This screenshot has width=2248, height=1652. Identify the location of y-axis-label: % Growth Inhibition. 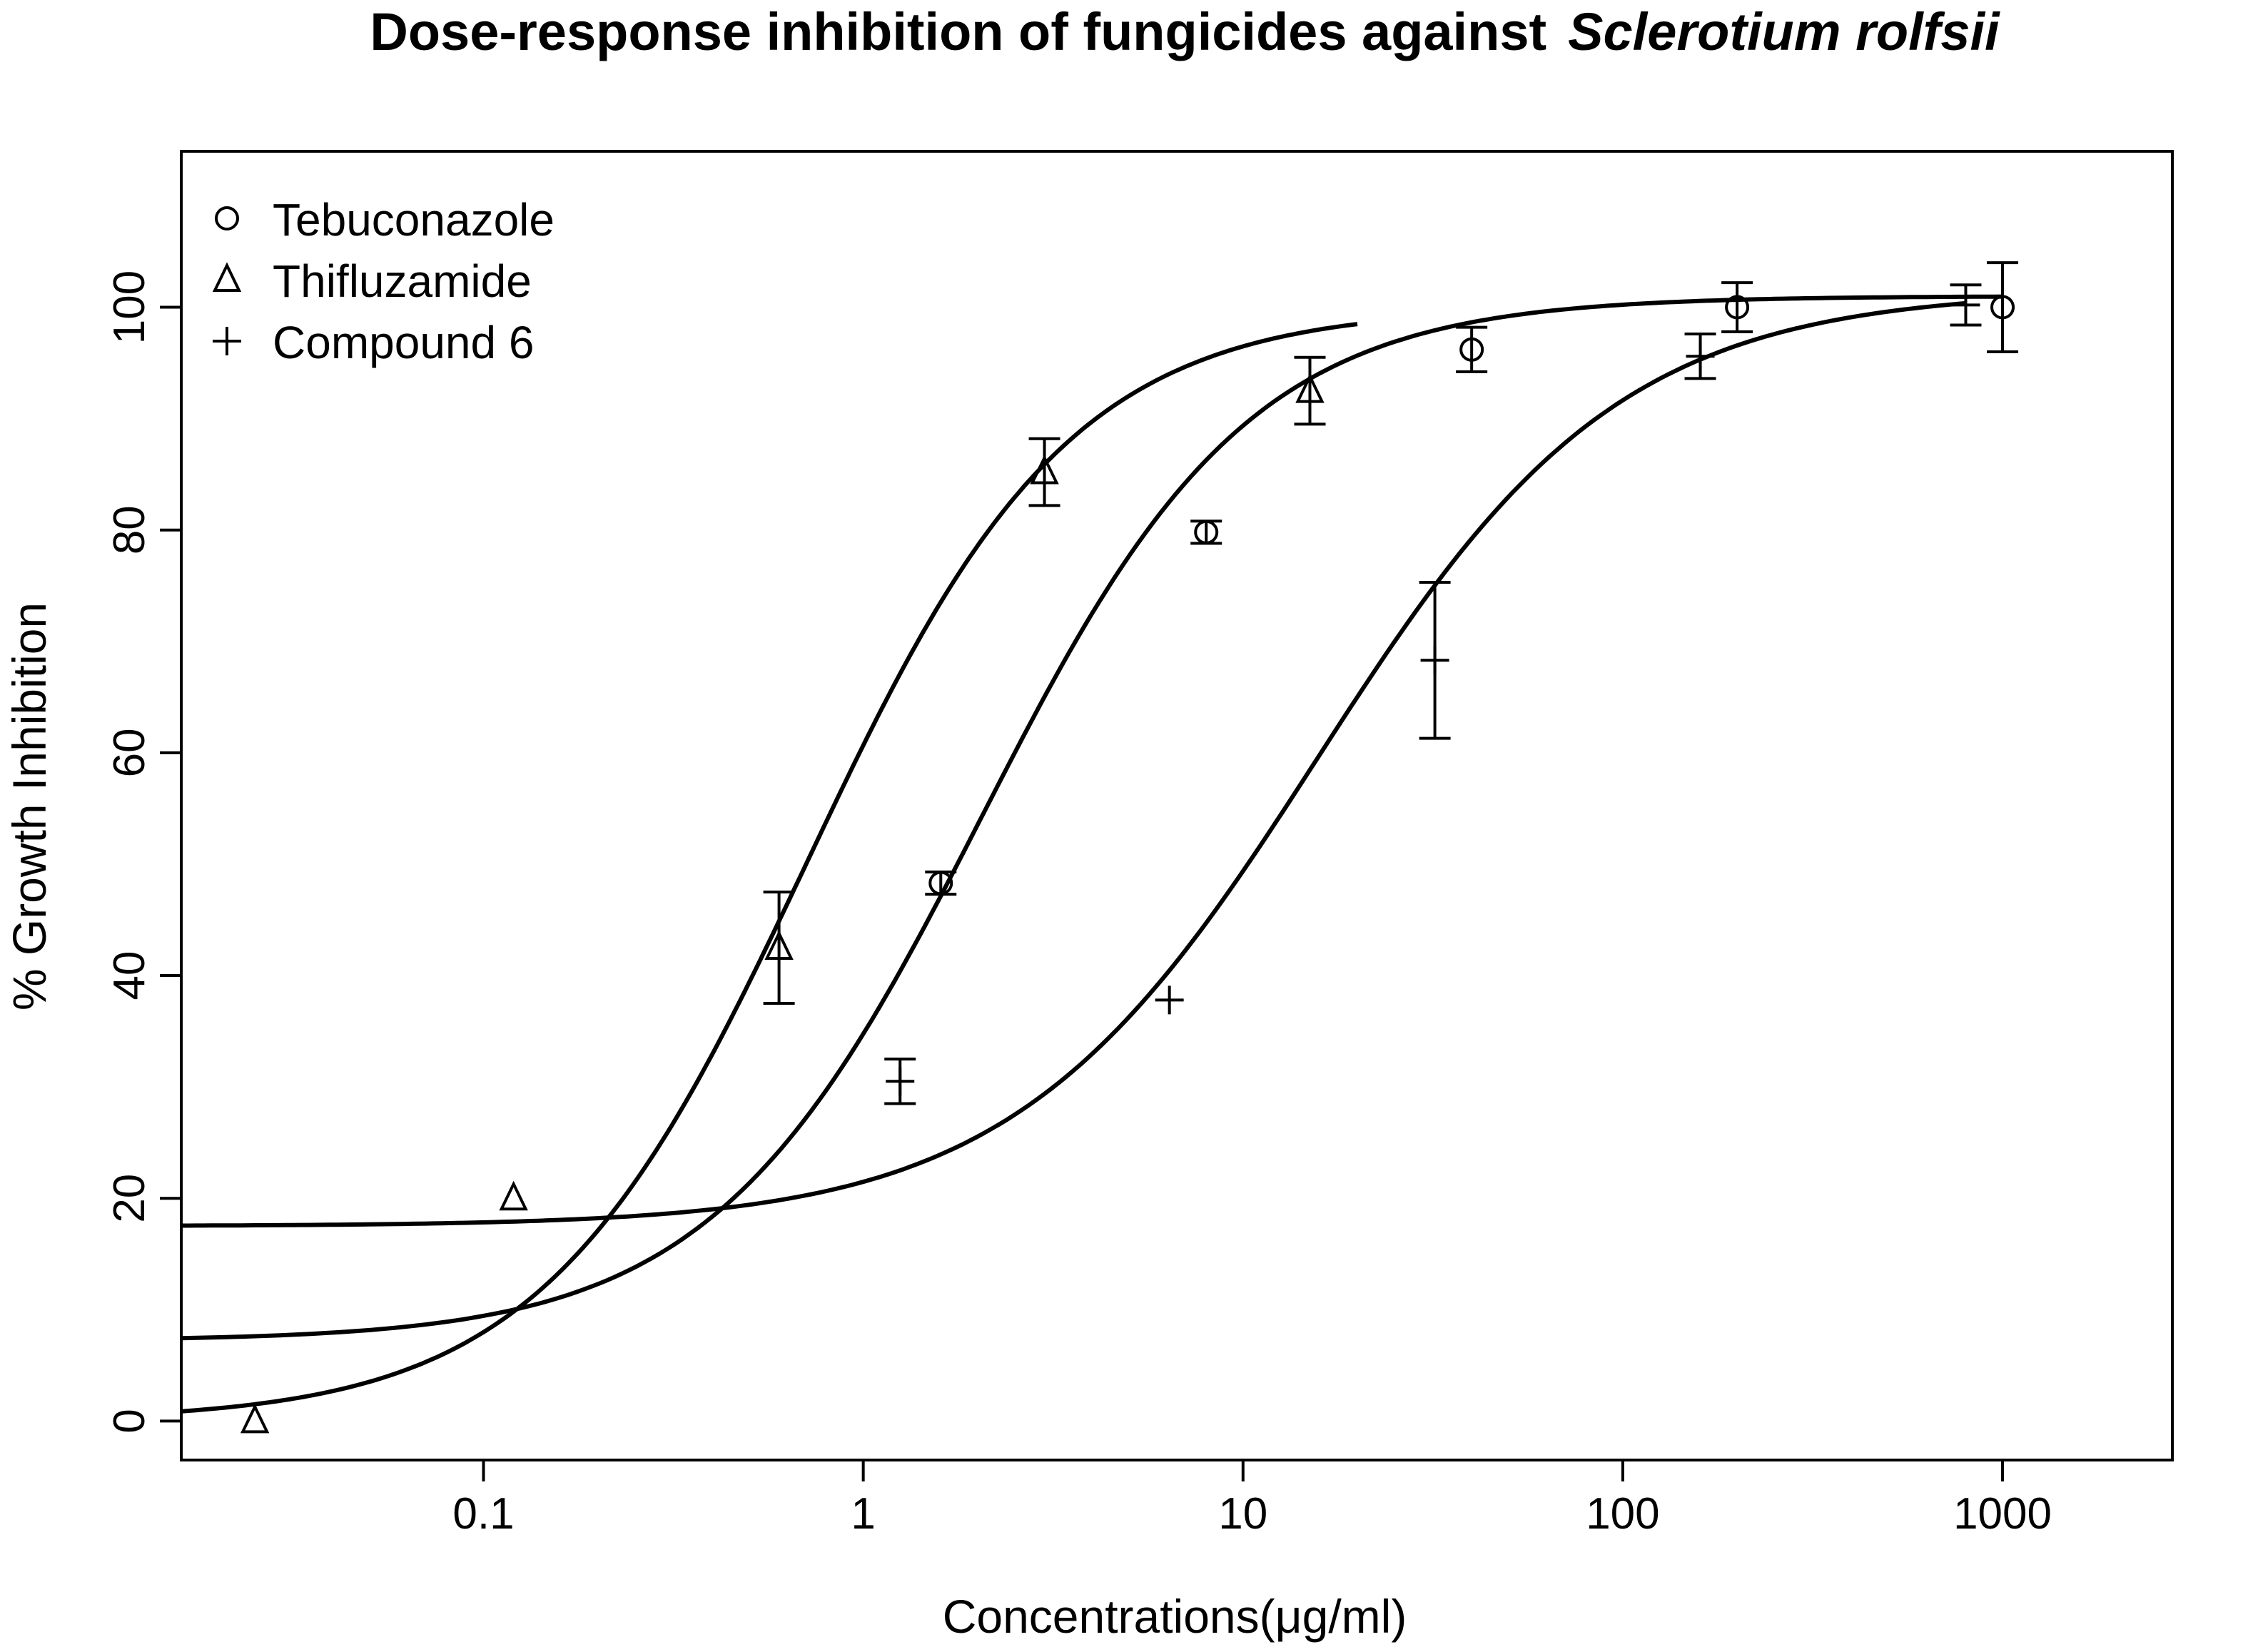
(29, 806).